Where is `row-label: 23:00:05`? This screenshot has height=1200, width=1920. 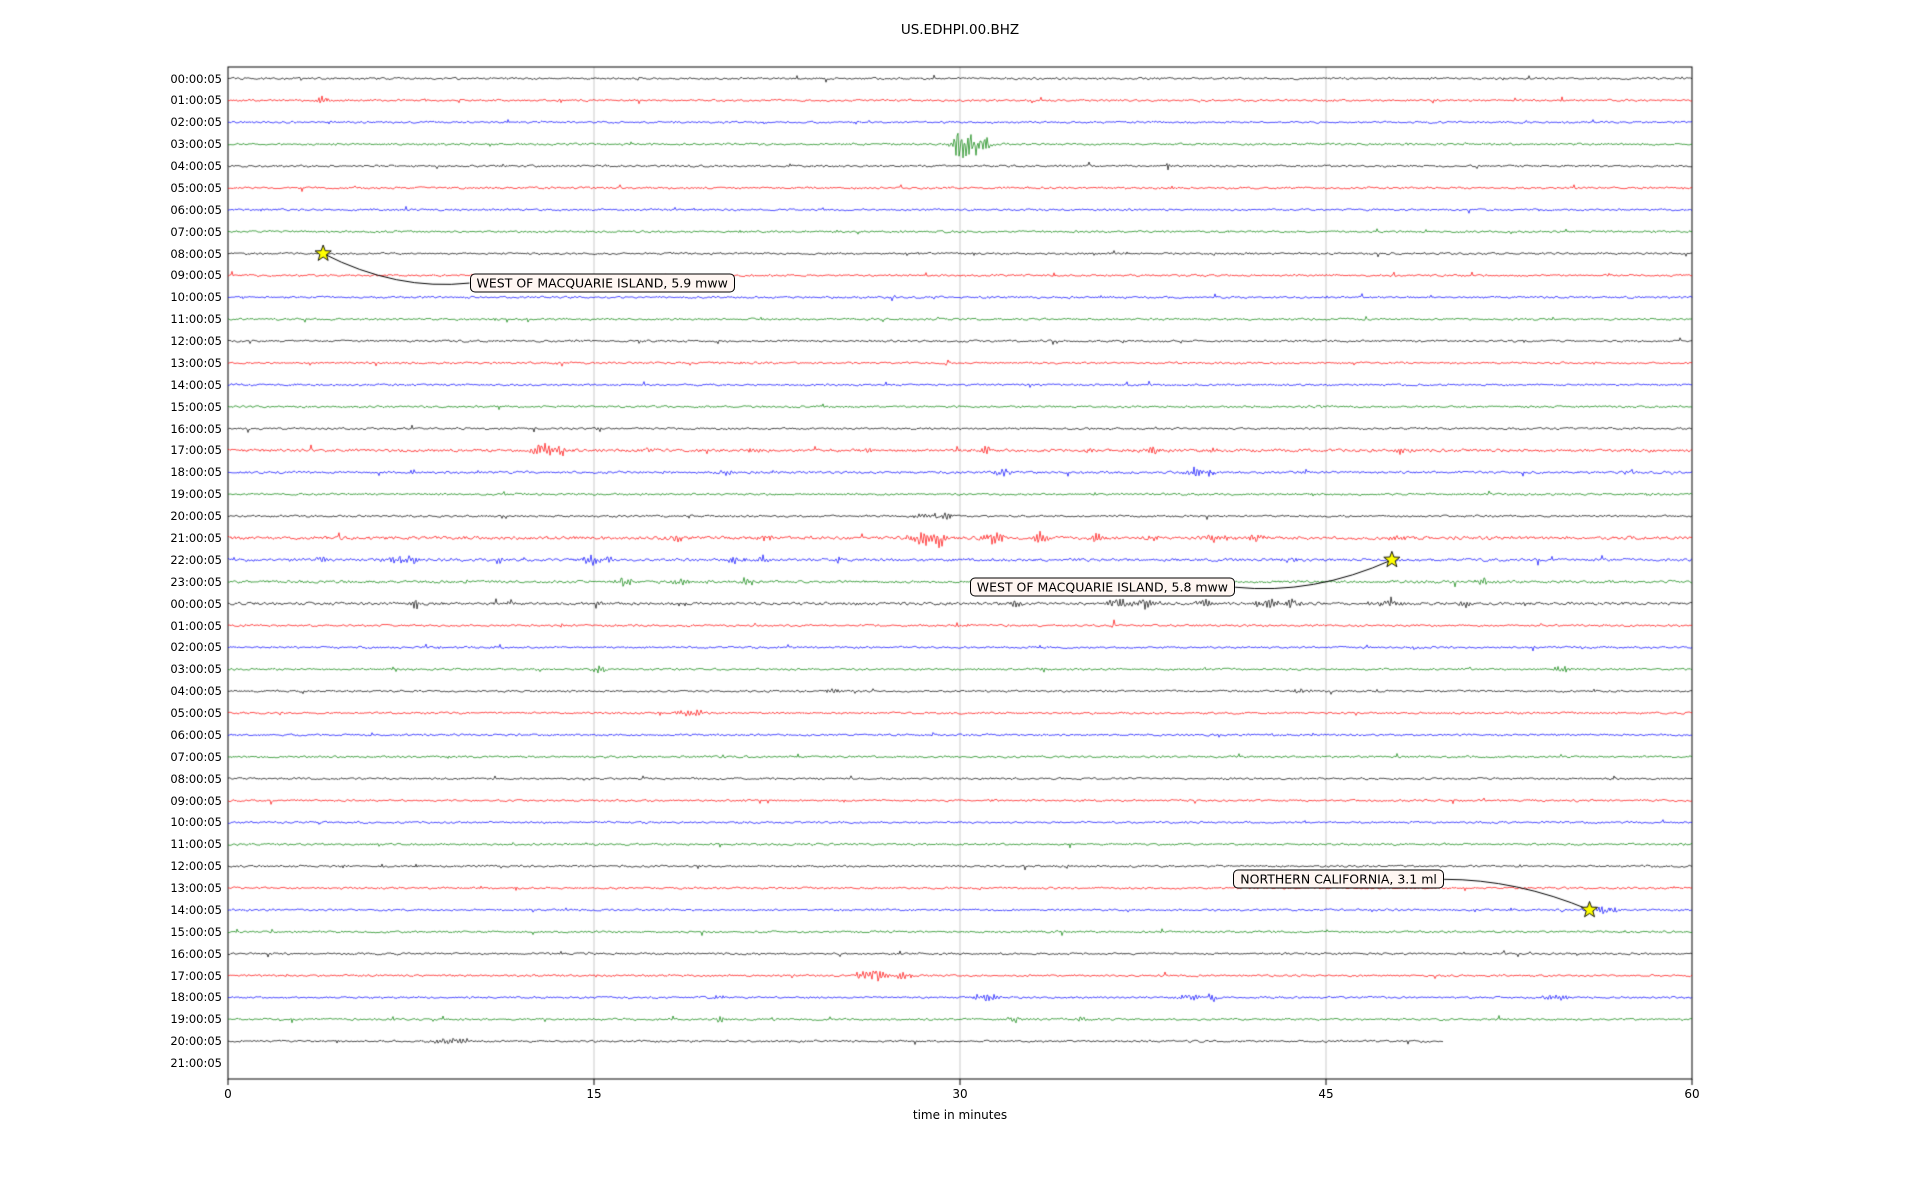 row-label: 23:00:05 is located at coordinates (196, 581).